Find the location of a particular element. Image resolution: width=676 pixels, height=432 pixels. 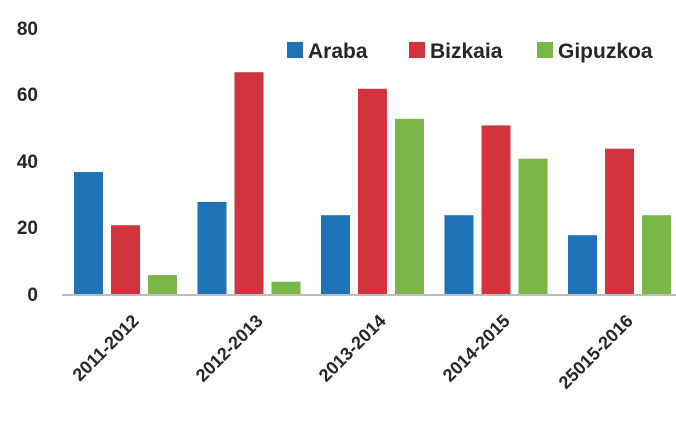

legend-label-gipuzkoa: Gipuzkoa is located at coordinates (605, 51).